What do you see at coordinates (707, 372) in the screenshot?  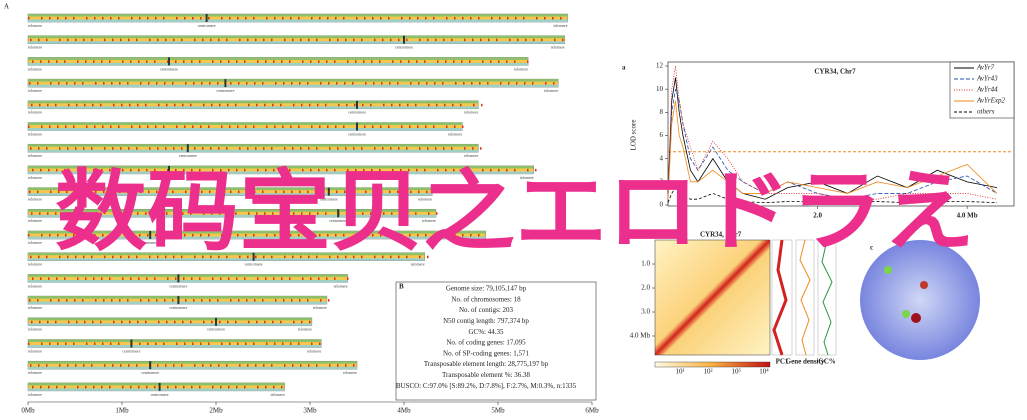 I see `colorbar-label: 10²` at bounding box center [707, 372].